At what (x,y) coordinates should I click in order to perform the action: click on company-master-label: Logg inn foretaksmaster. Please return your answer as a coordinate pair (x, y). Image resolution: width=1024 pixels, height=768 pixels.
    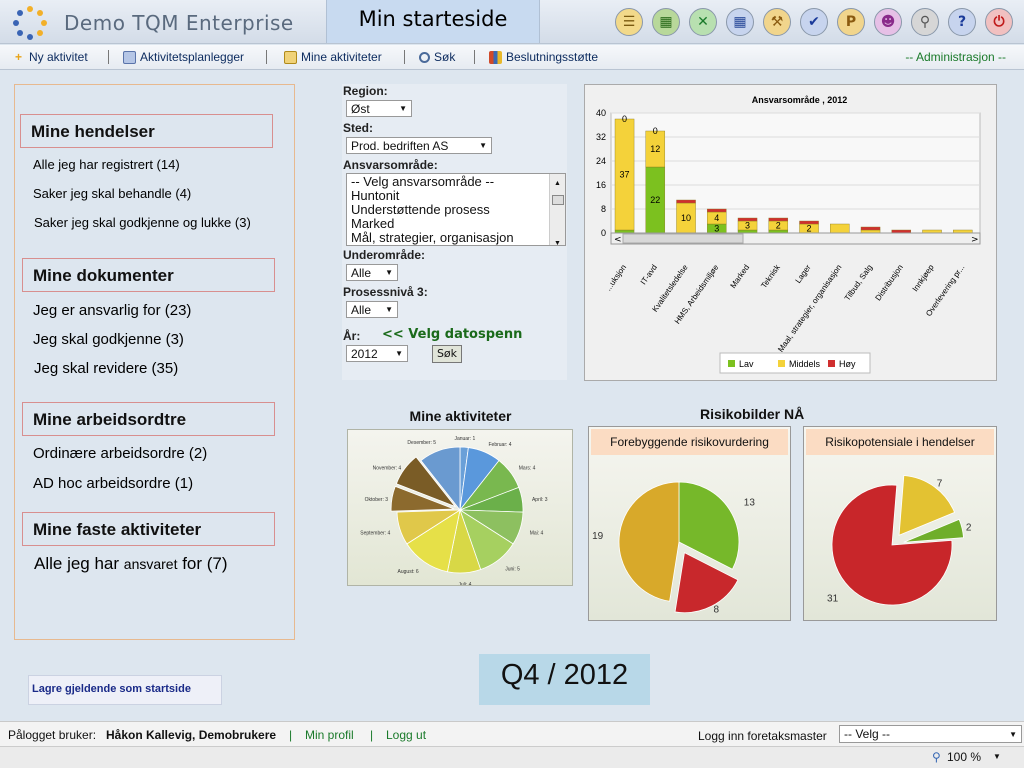
    Looking at the image, I should click on (762, 736).